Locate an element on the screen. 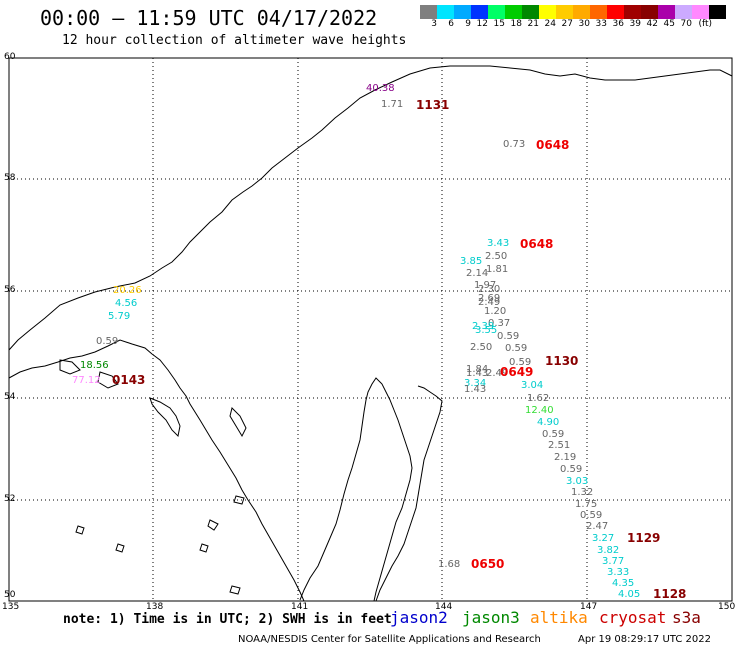  wave-height-value: 3.33 is located at coordinates (618, 572).